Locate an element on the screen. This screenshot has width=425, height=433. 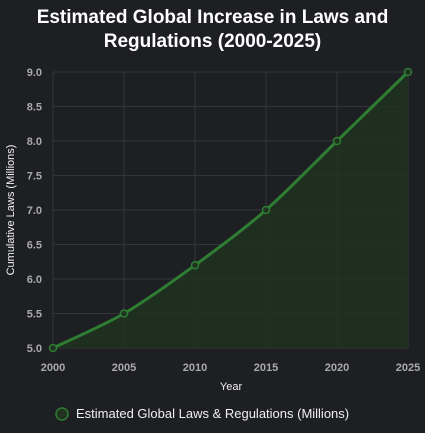
x-axis-ticks: 2000 2005 2010 2015 2020 2025 is located at coordinates (230, 368).